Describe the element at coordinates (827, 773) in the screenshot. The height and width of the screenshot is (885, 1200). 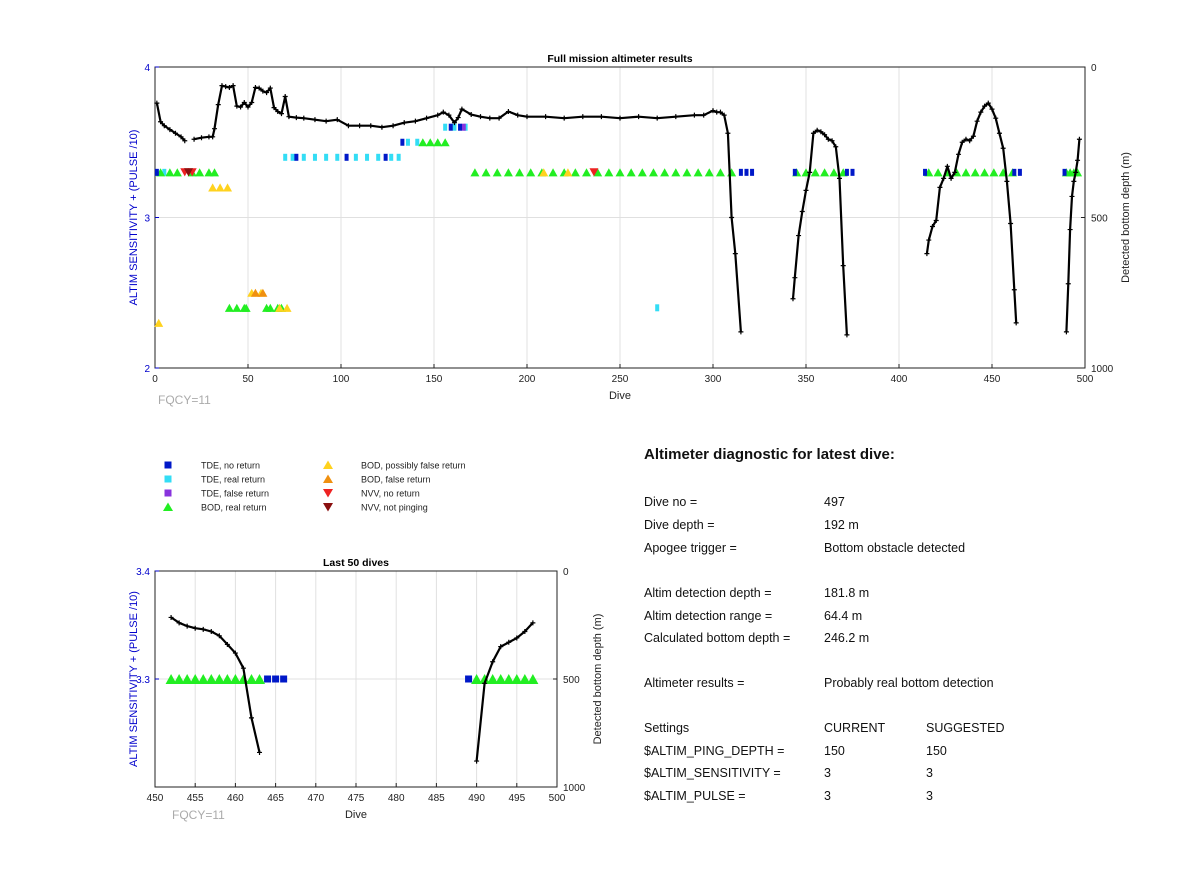
I see `setting-current-sensitivity: 3` at that location.